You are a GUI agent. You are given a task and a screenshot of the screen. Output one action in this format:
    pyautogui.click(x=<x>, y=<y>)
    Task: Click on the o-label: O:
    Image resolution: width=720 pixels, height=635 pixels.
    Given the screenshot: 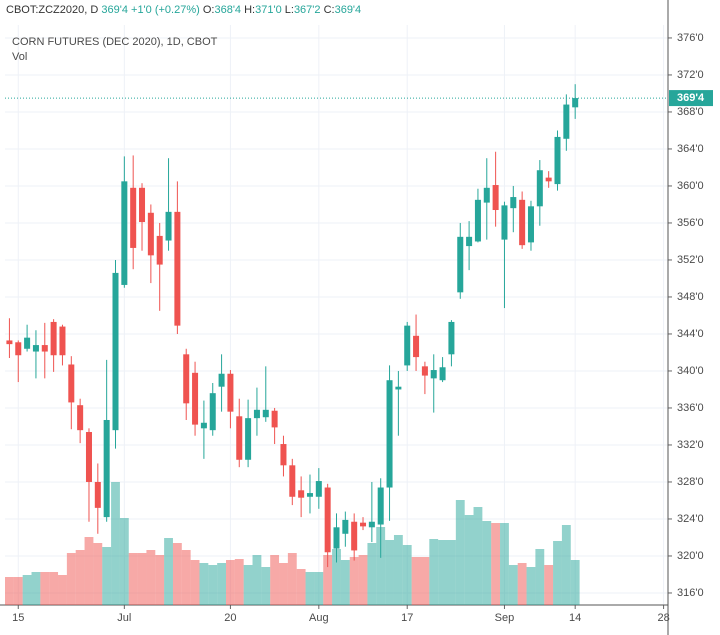 What is the action you would take?
    pyautogui.click(x=208, y=10)
    